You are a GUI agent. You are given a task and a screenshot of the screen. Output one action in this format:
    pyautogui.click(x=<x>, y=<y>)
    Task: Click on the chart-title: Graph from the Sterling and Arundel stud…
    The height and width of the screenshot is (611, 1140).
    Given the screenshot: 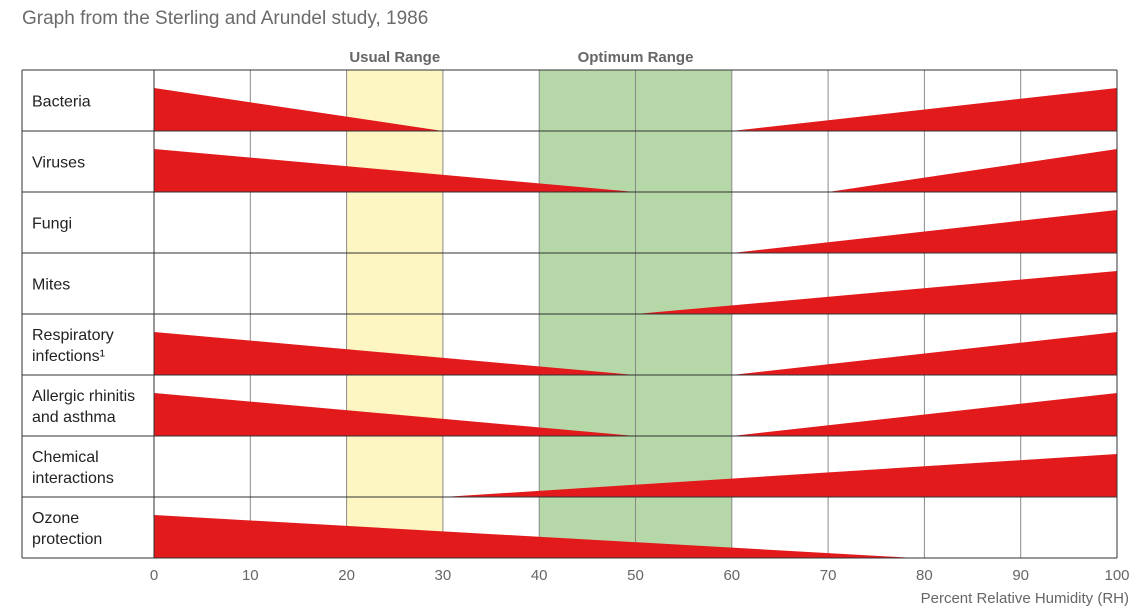 What is the action you would take?
    pyautogui.click(x=225, y=18)
    